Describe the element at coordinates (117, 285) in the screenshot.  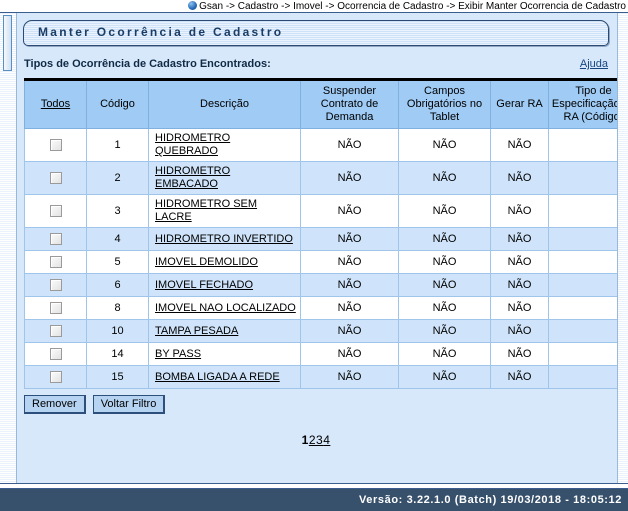
I see `row-code: 6` at that location.